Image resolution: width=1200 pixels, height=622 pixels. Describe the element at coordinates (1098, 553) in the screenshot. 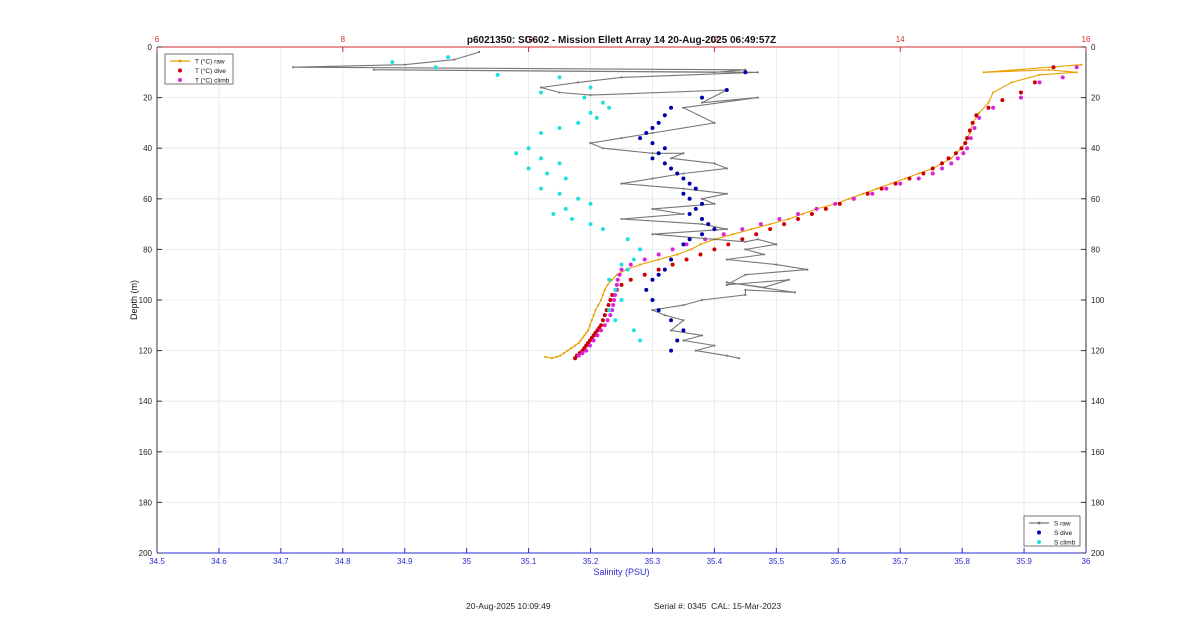

I see `right-tick-label: 200` at that location.